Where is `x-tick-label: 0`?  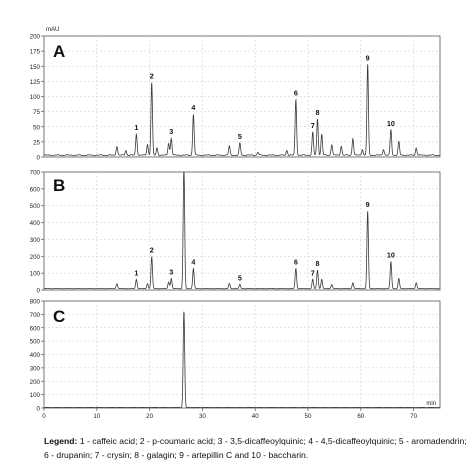
x-tick-label: 0 is located at coordinates (44, 416).